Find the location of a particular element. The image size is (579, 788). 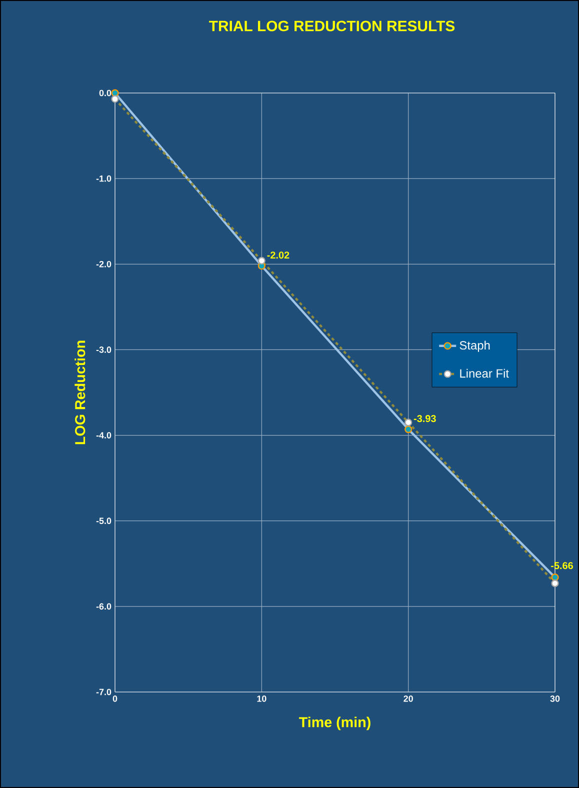

y-tick-label: -4.0 is located at coordinates (104, 435).